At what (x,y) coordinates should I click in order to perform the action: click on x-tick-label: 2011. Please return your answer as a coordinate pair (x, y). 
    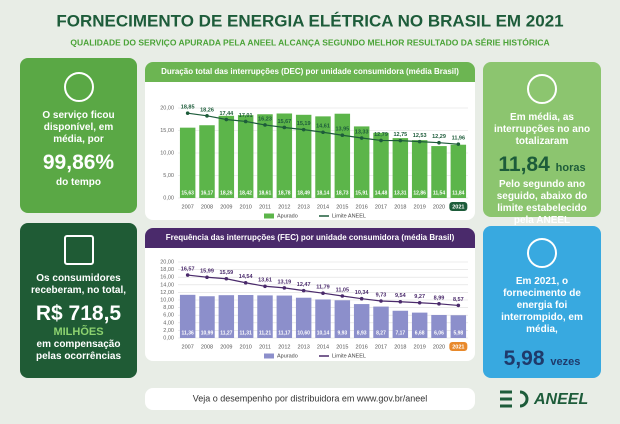
    Looking at the image, I should click on (265, 347).